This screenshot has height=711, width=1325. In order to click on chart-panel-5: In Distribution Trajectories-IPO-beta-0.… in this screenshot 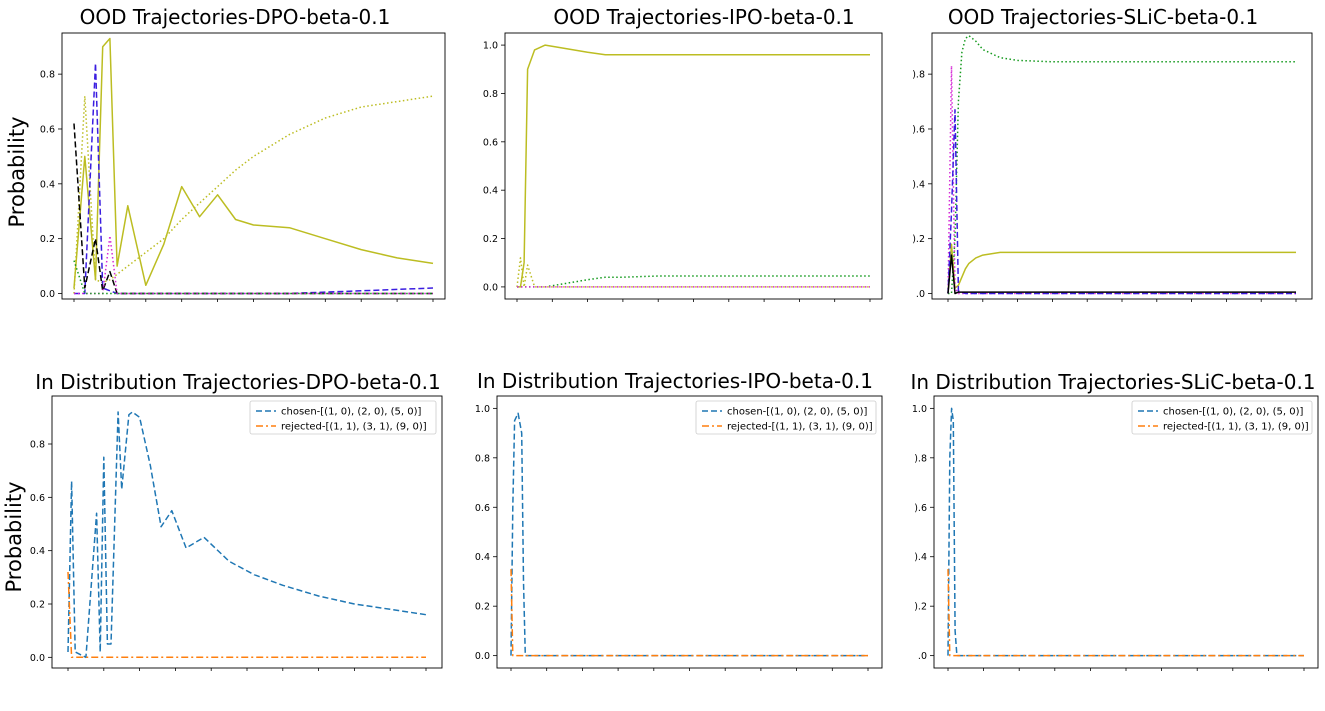, I will do `click(679, 520)`.